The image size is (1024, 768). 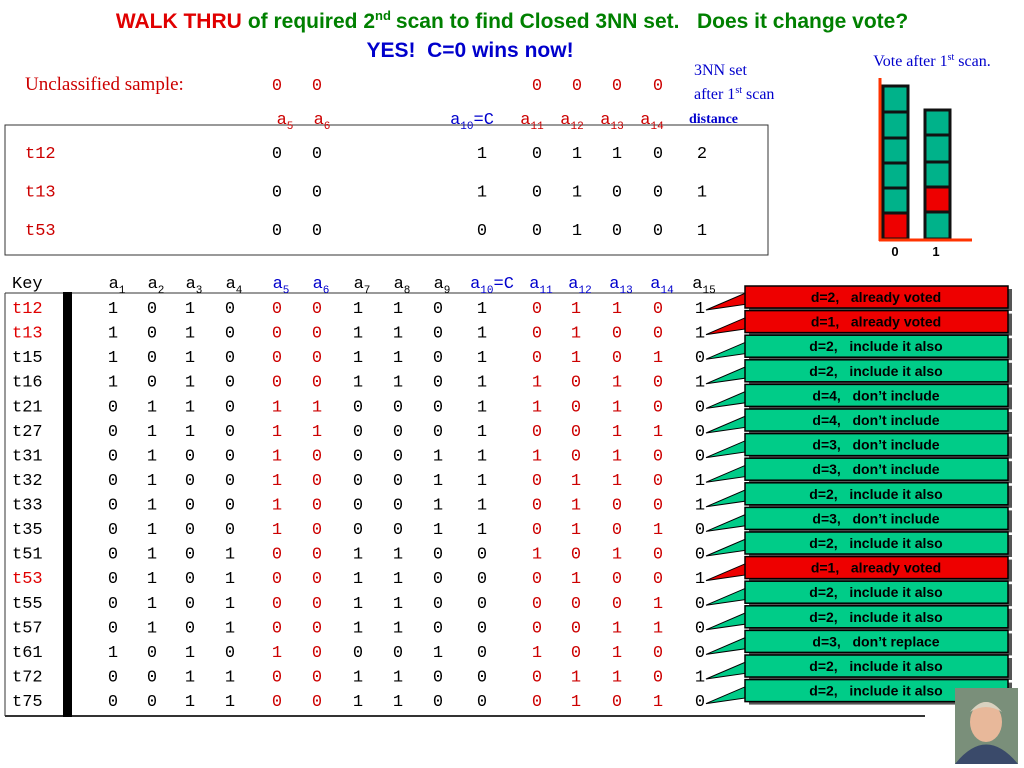 What do you see at coordinates (199, 291) in the screenshot?
I see `column-sub: 3` at bounding box center [199, 291].